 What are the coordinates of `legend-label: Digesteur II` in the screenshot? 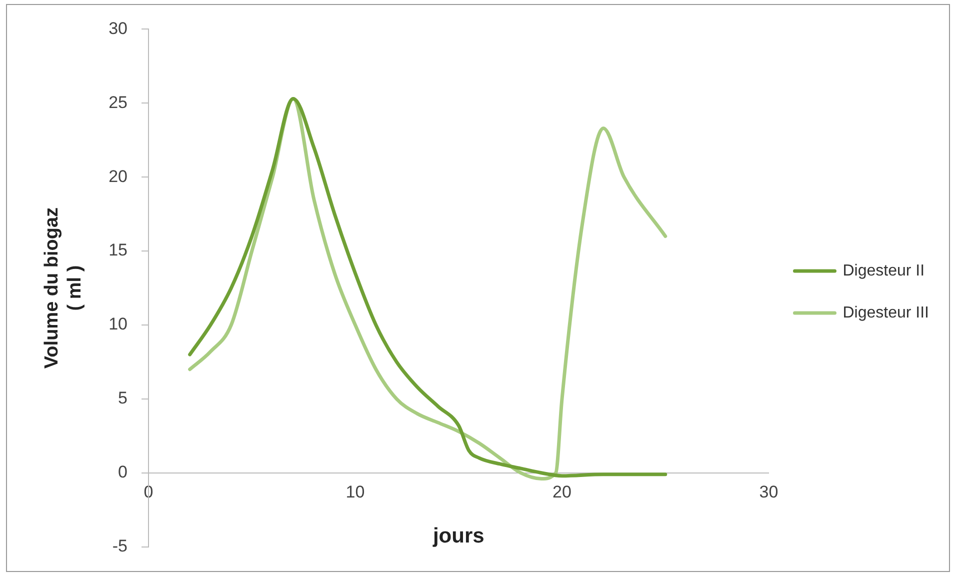 It's located at (883, 271).